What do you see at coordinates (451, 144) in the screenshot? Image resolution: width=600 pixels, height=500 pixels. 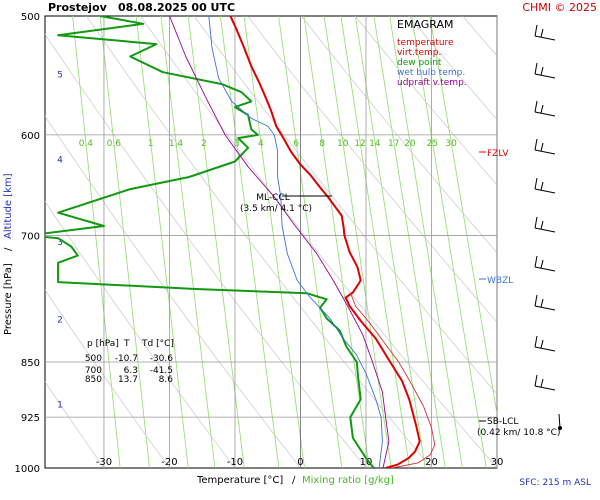 I see `mixing-ratio-label: 30` at bounding box center [451, 144].